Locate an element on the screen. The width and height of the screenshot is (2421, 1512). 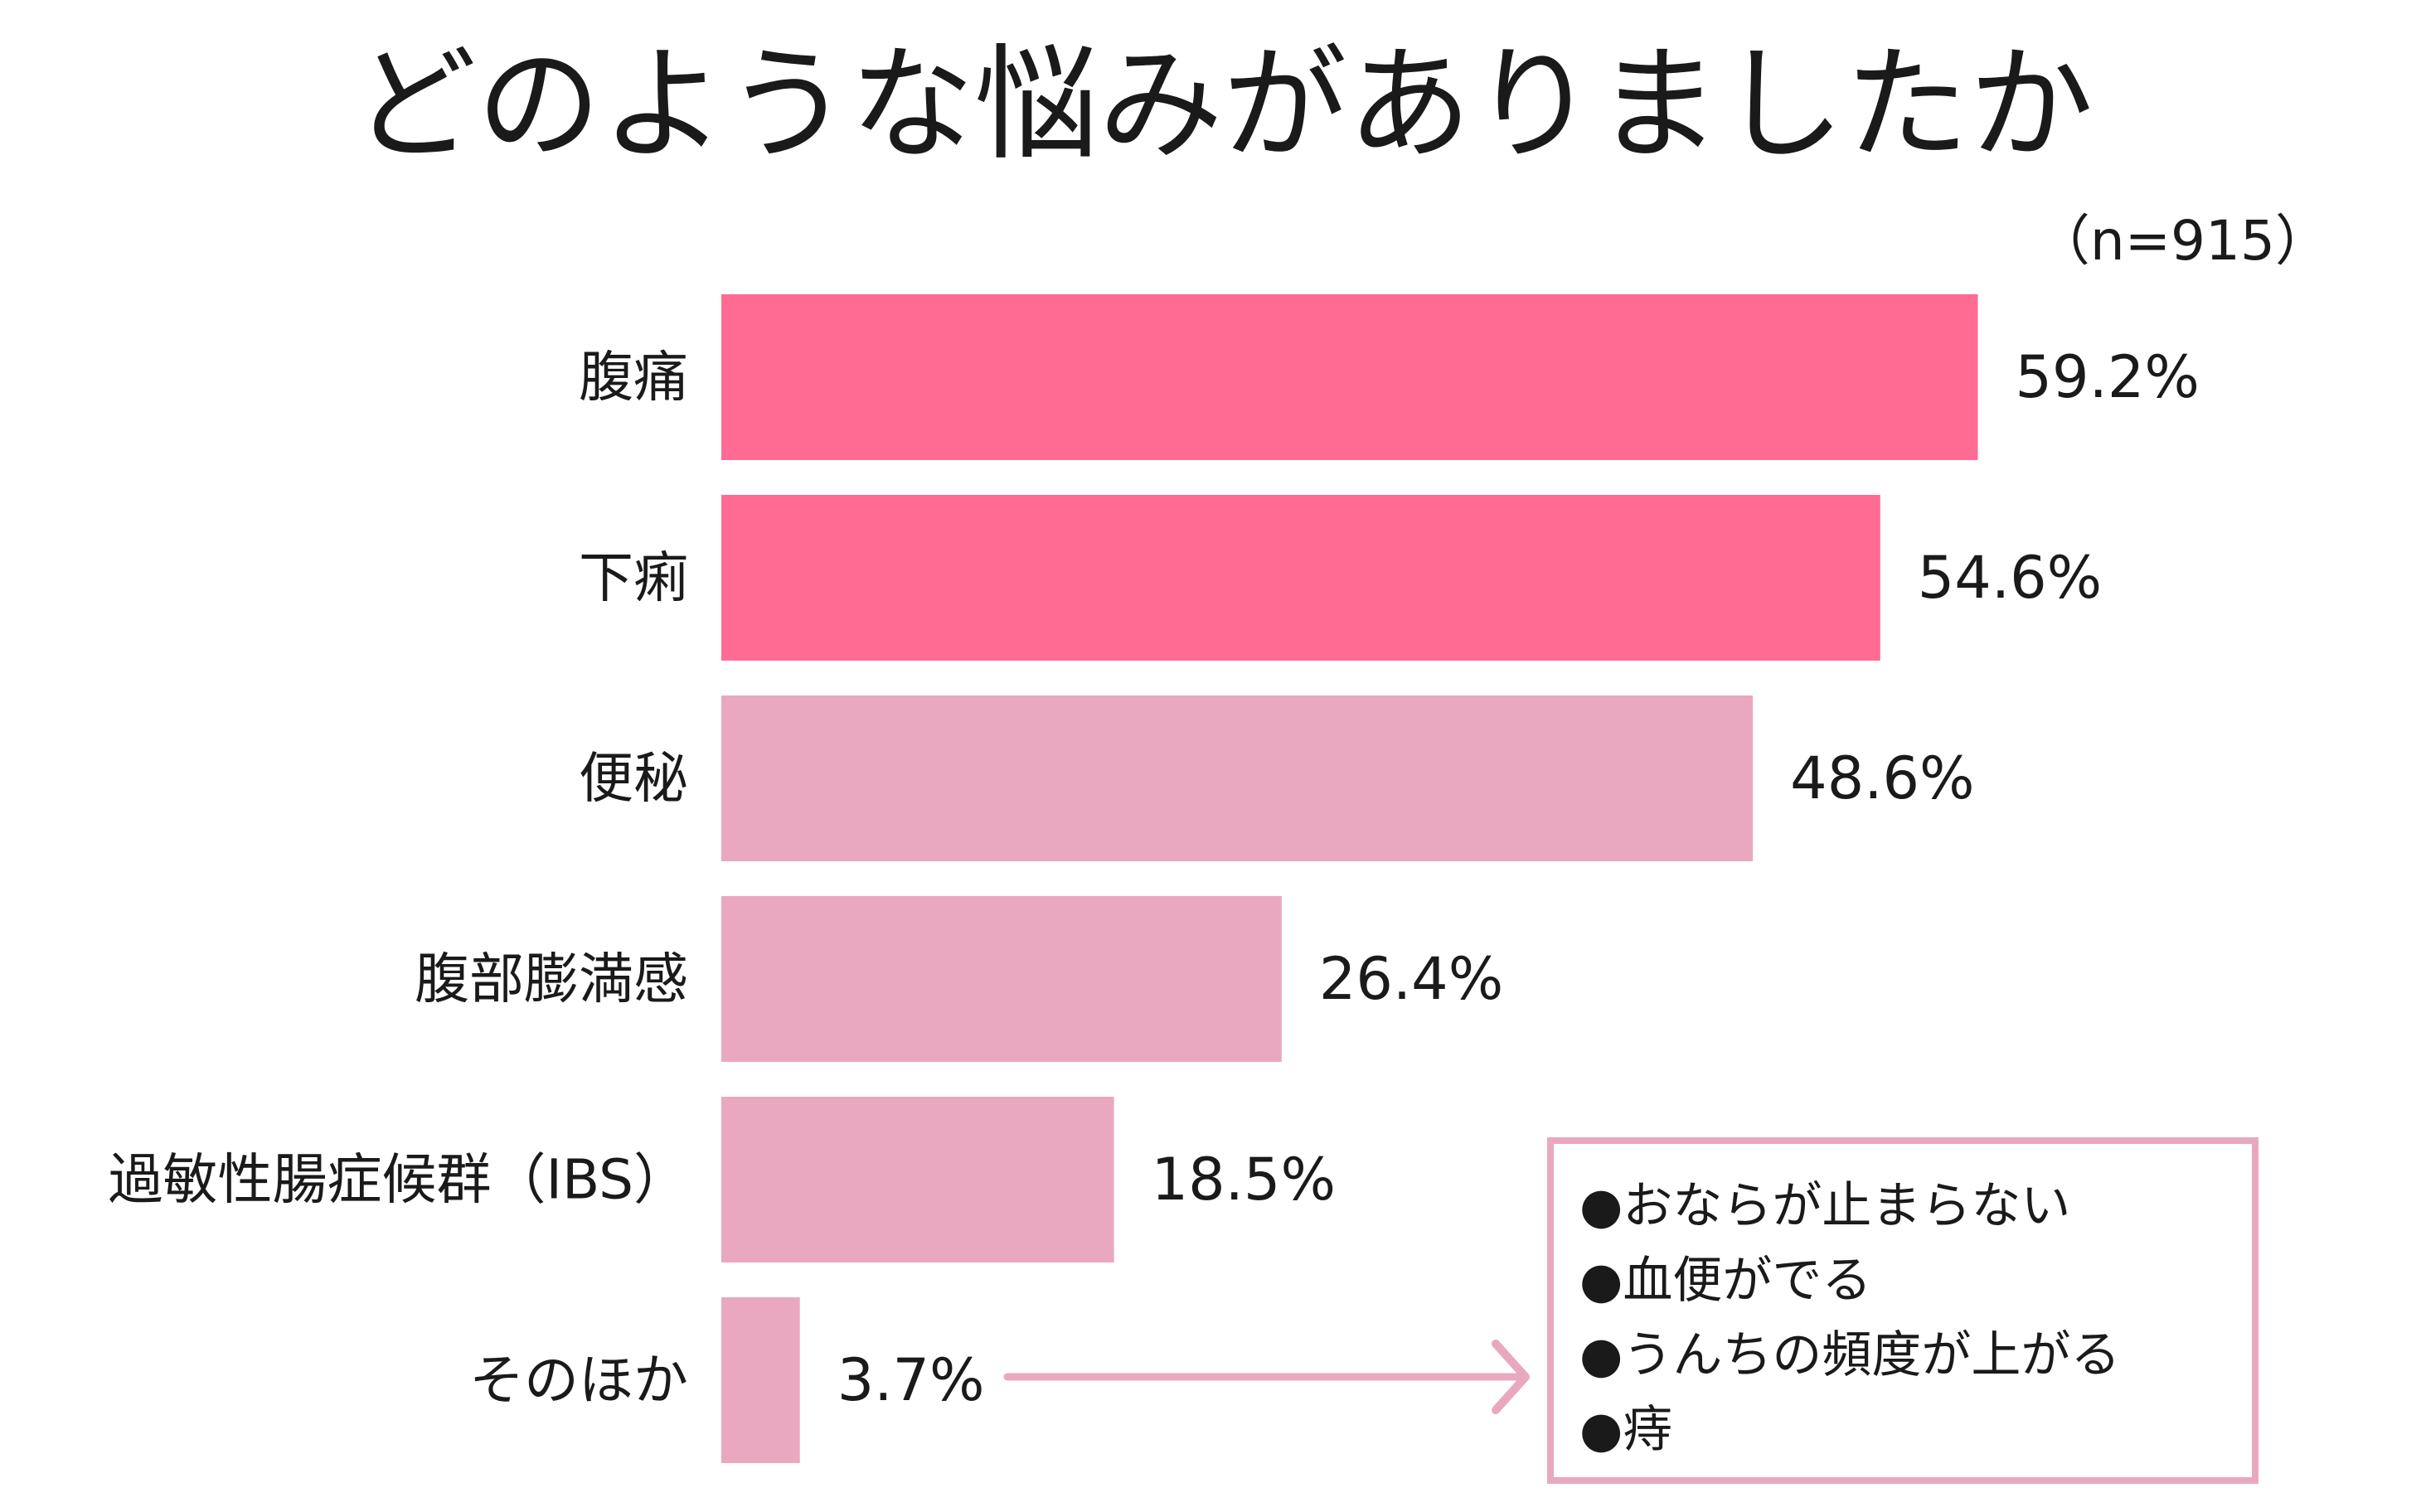
callout-box is located at coordinates (1902, 1310).